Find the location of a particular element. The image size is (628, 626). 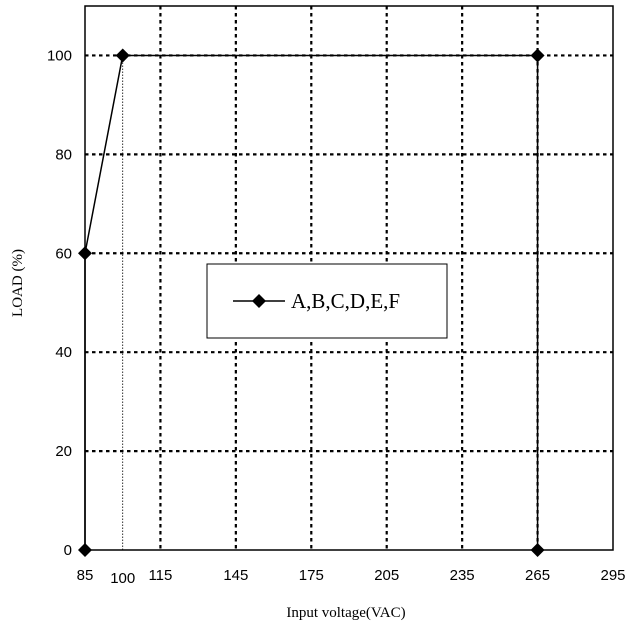

legend-entry-label: A,B,C,D,E,F is located at coordinates (345, 301).